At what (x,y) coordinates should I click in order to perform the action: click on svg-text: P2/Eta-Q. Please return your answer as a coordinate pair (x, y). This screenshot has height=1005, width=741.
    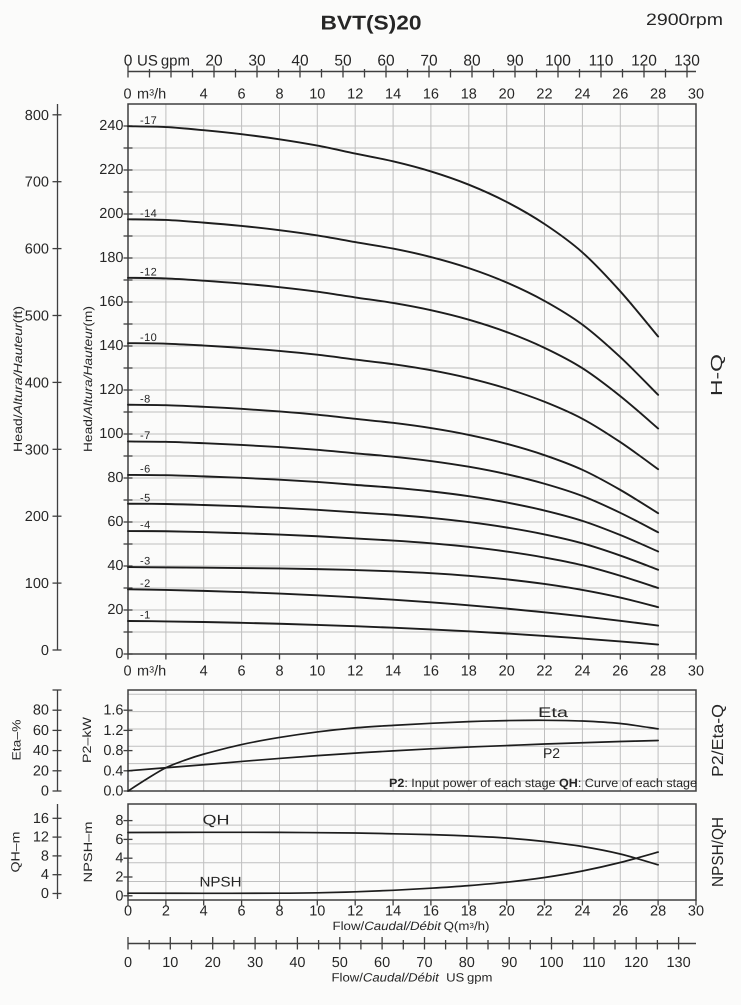
    Looking at the image, I should click on (718, 740).